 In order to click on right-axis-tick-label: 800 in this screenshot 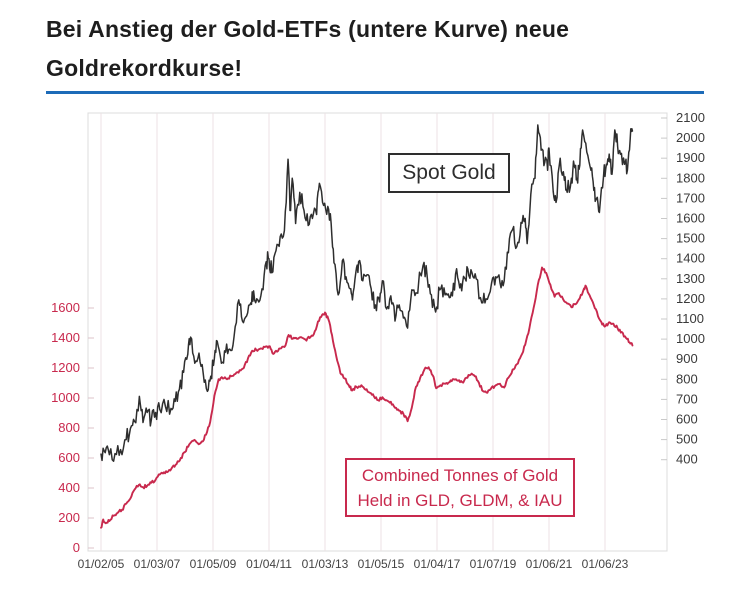, I will do `click(687, 378)`.